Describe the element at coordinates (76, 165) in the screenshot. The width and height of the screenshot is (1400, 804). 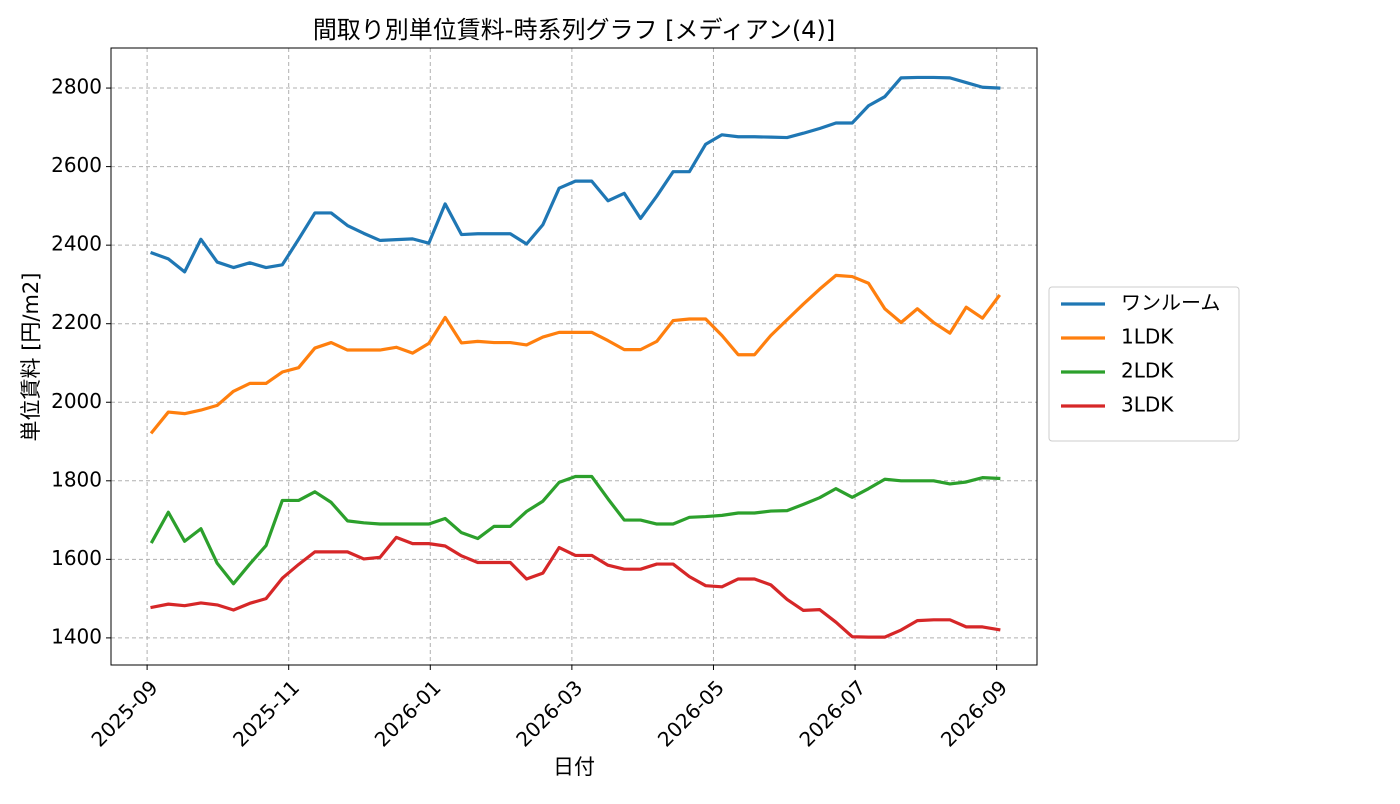
I see `y-tick-label: 2600` at that location.